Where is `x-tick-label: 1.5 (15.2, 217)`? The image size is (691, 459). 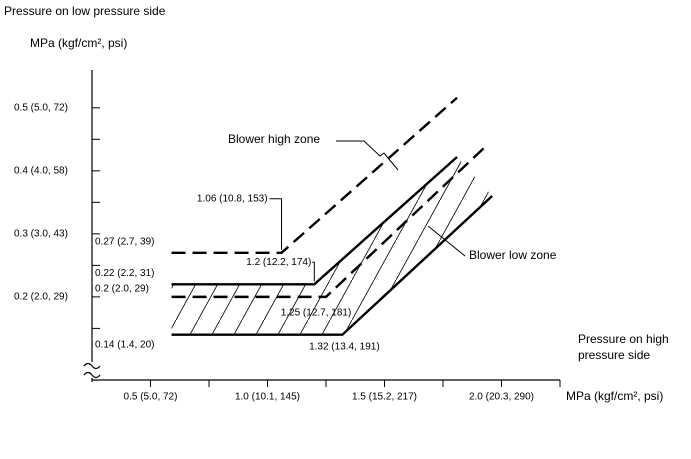
x-tick-label: 1.5 (15.2, 217) is located at coordinates (384, 397).